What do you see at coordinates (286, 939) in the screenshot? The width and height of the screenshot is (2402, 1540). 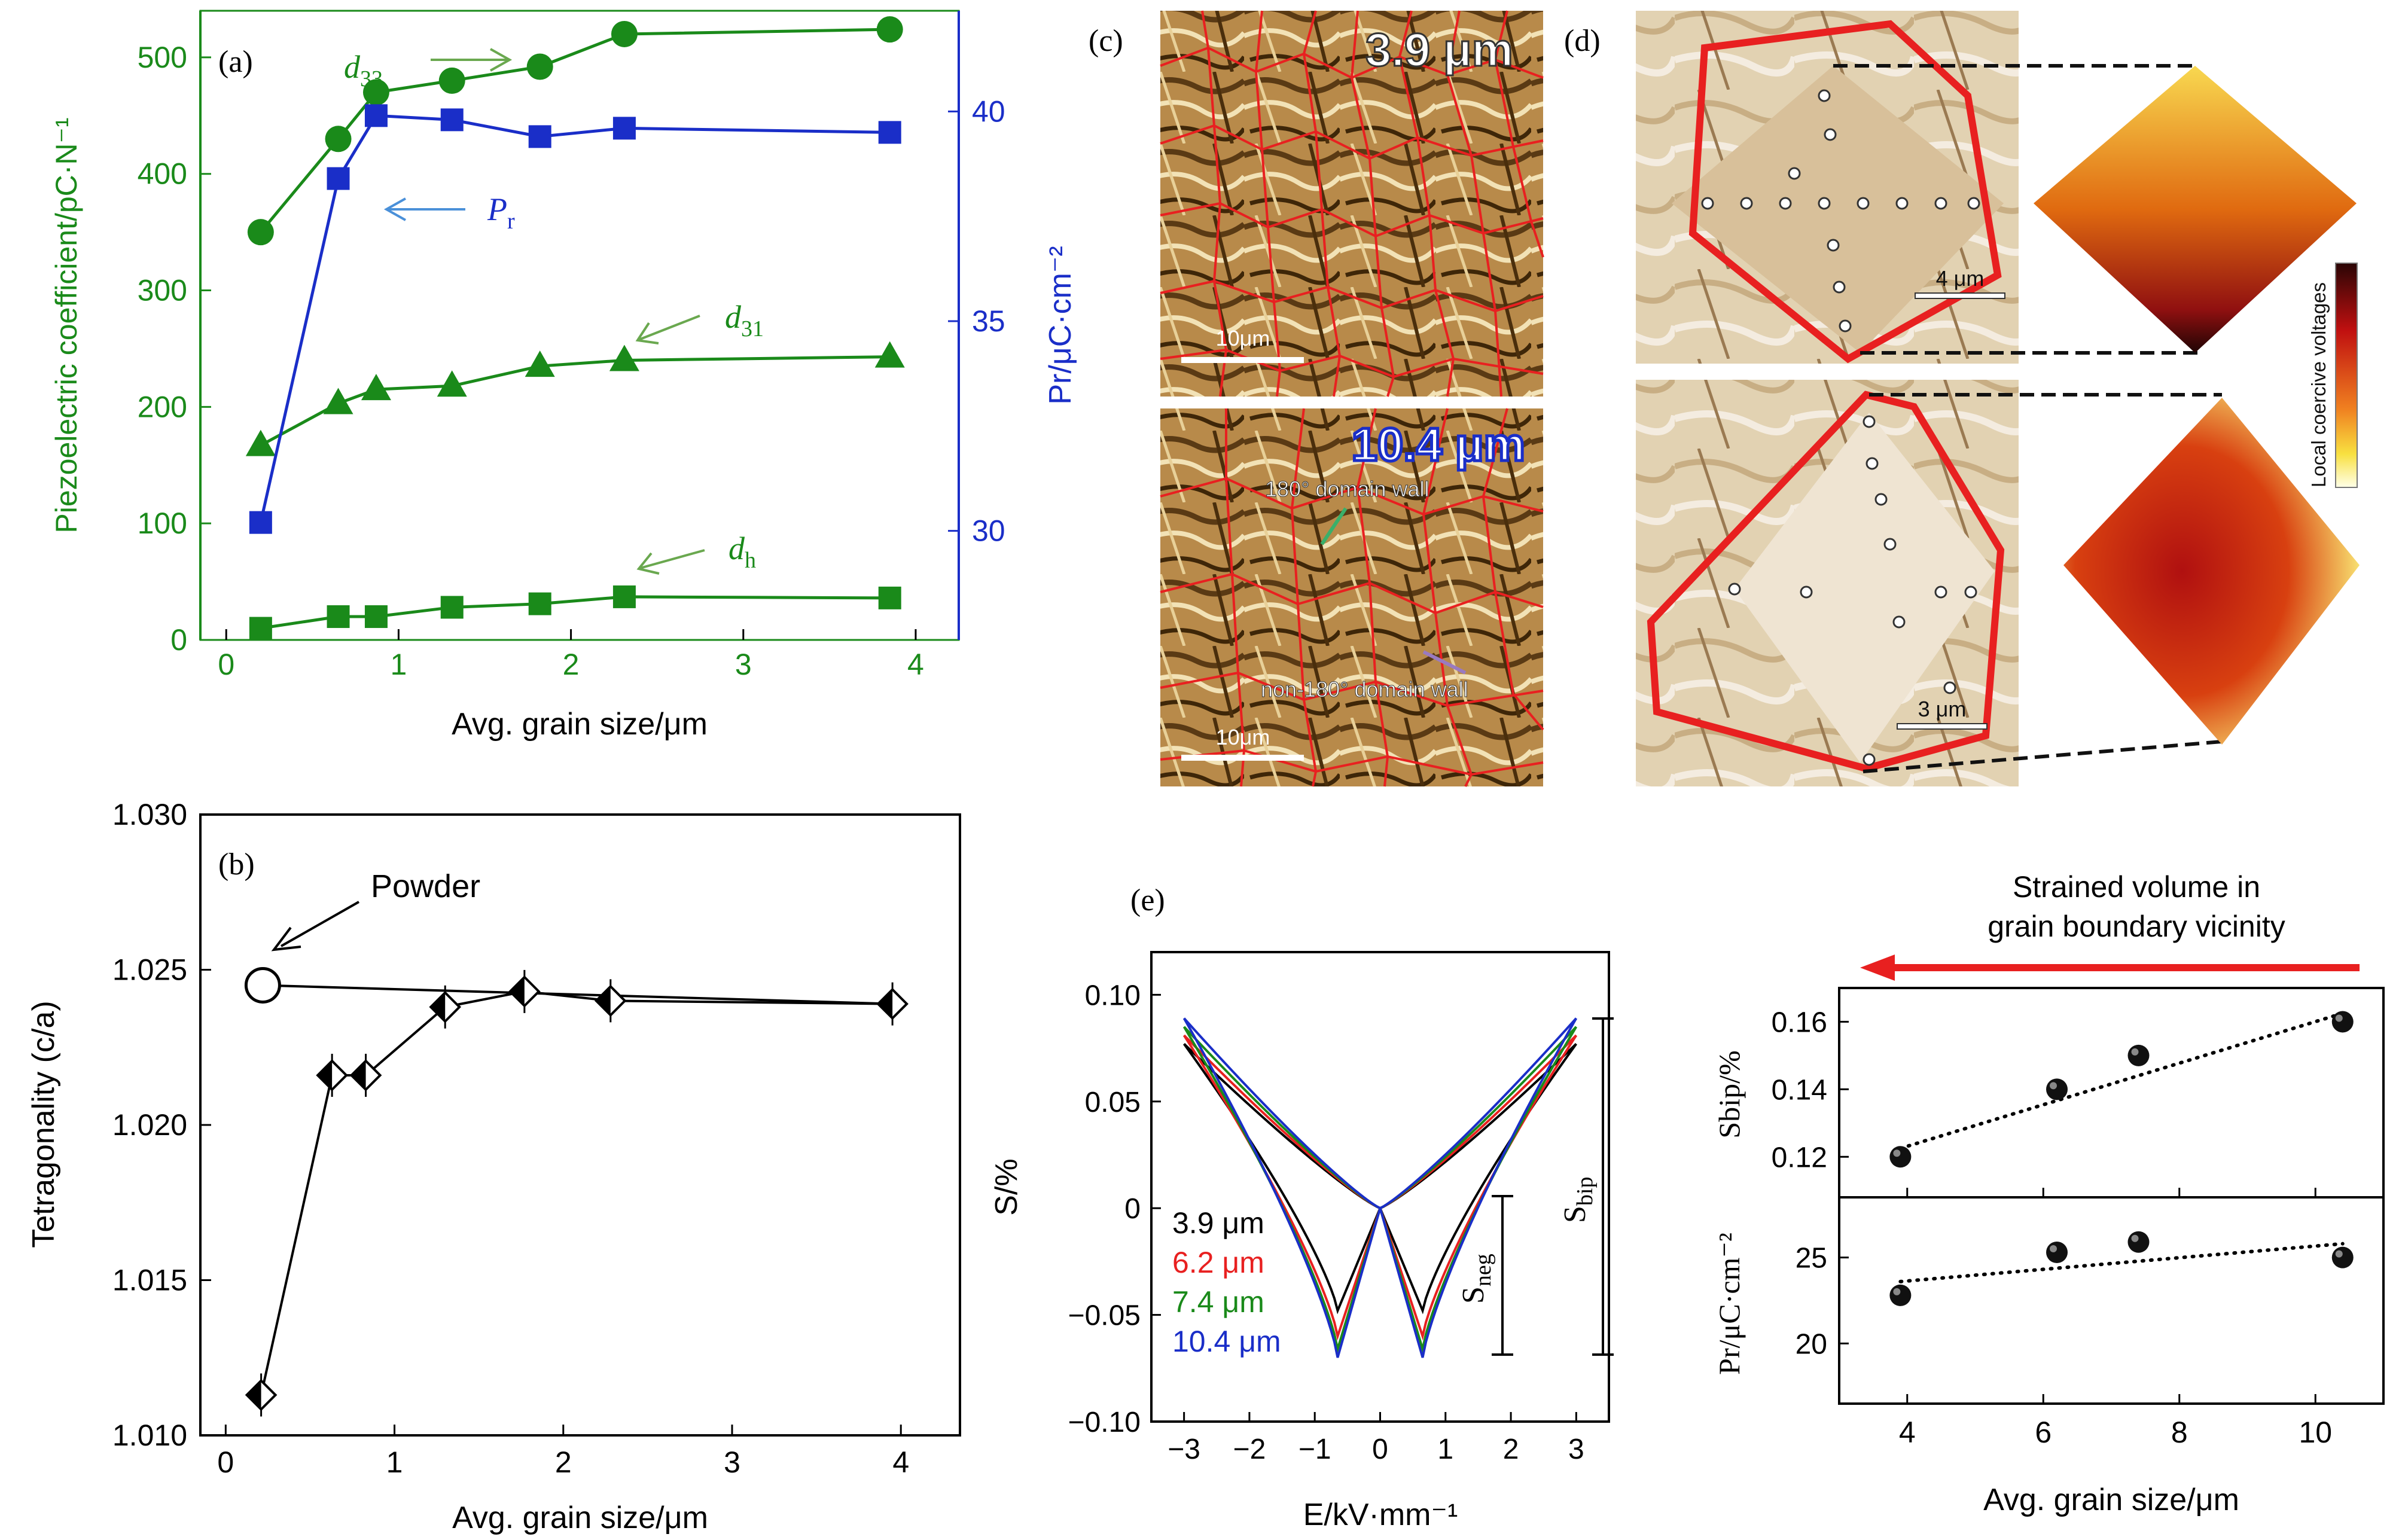 I see `arrowhead-powder` at bounding box center [286, 939].